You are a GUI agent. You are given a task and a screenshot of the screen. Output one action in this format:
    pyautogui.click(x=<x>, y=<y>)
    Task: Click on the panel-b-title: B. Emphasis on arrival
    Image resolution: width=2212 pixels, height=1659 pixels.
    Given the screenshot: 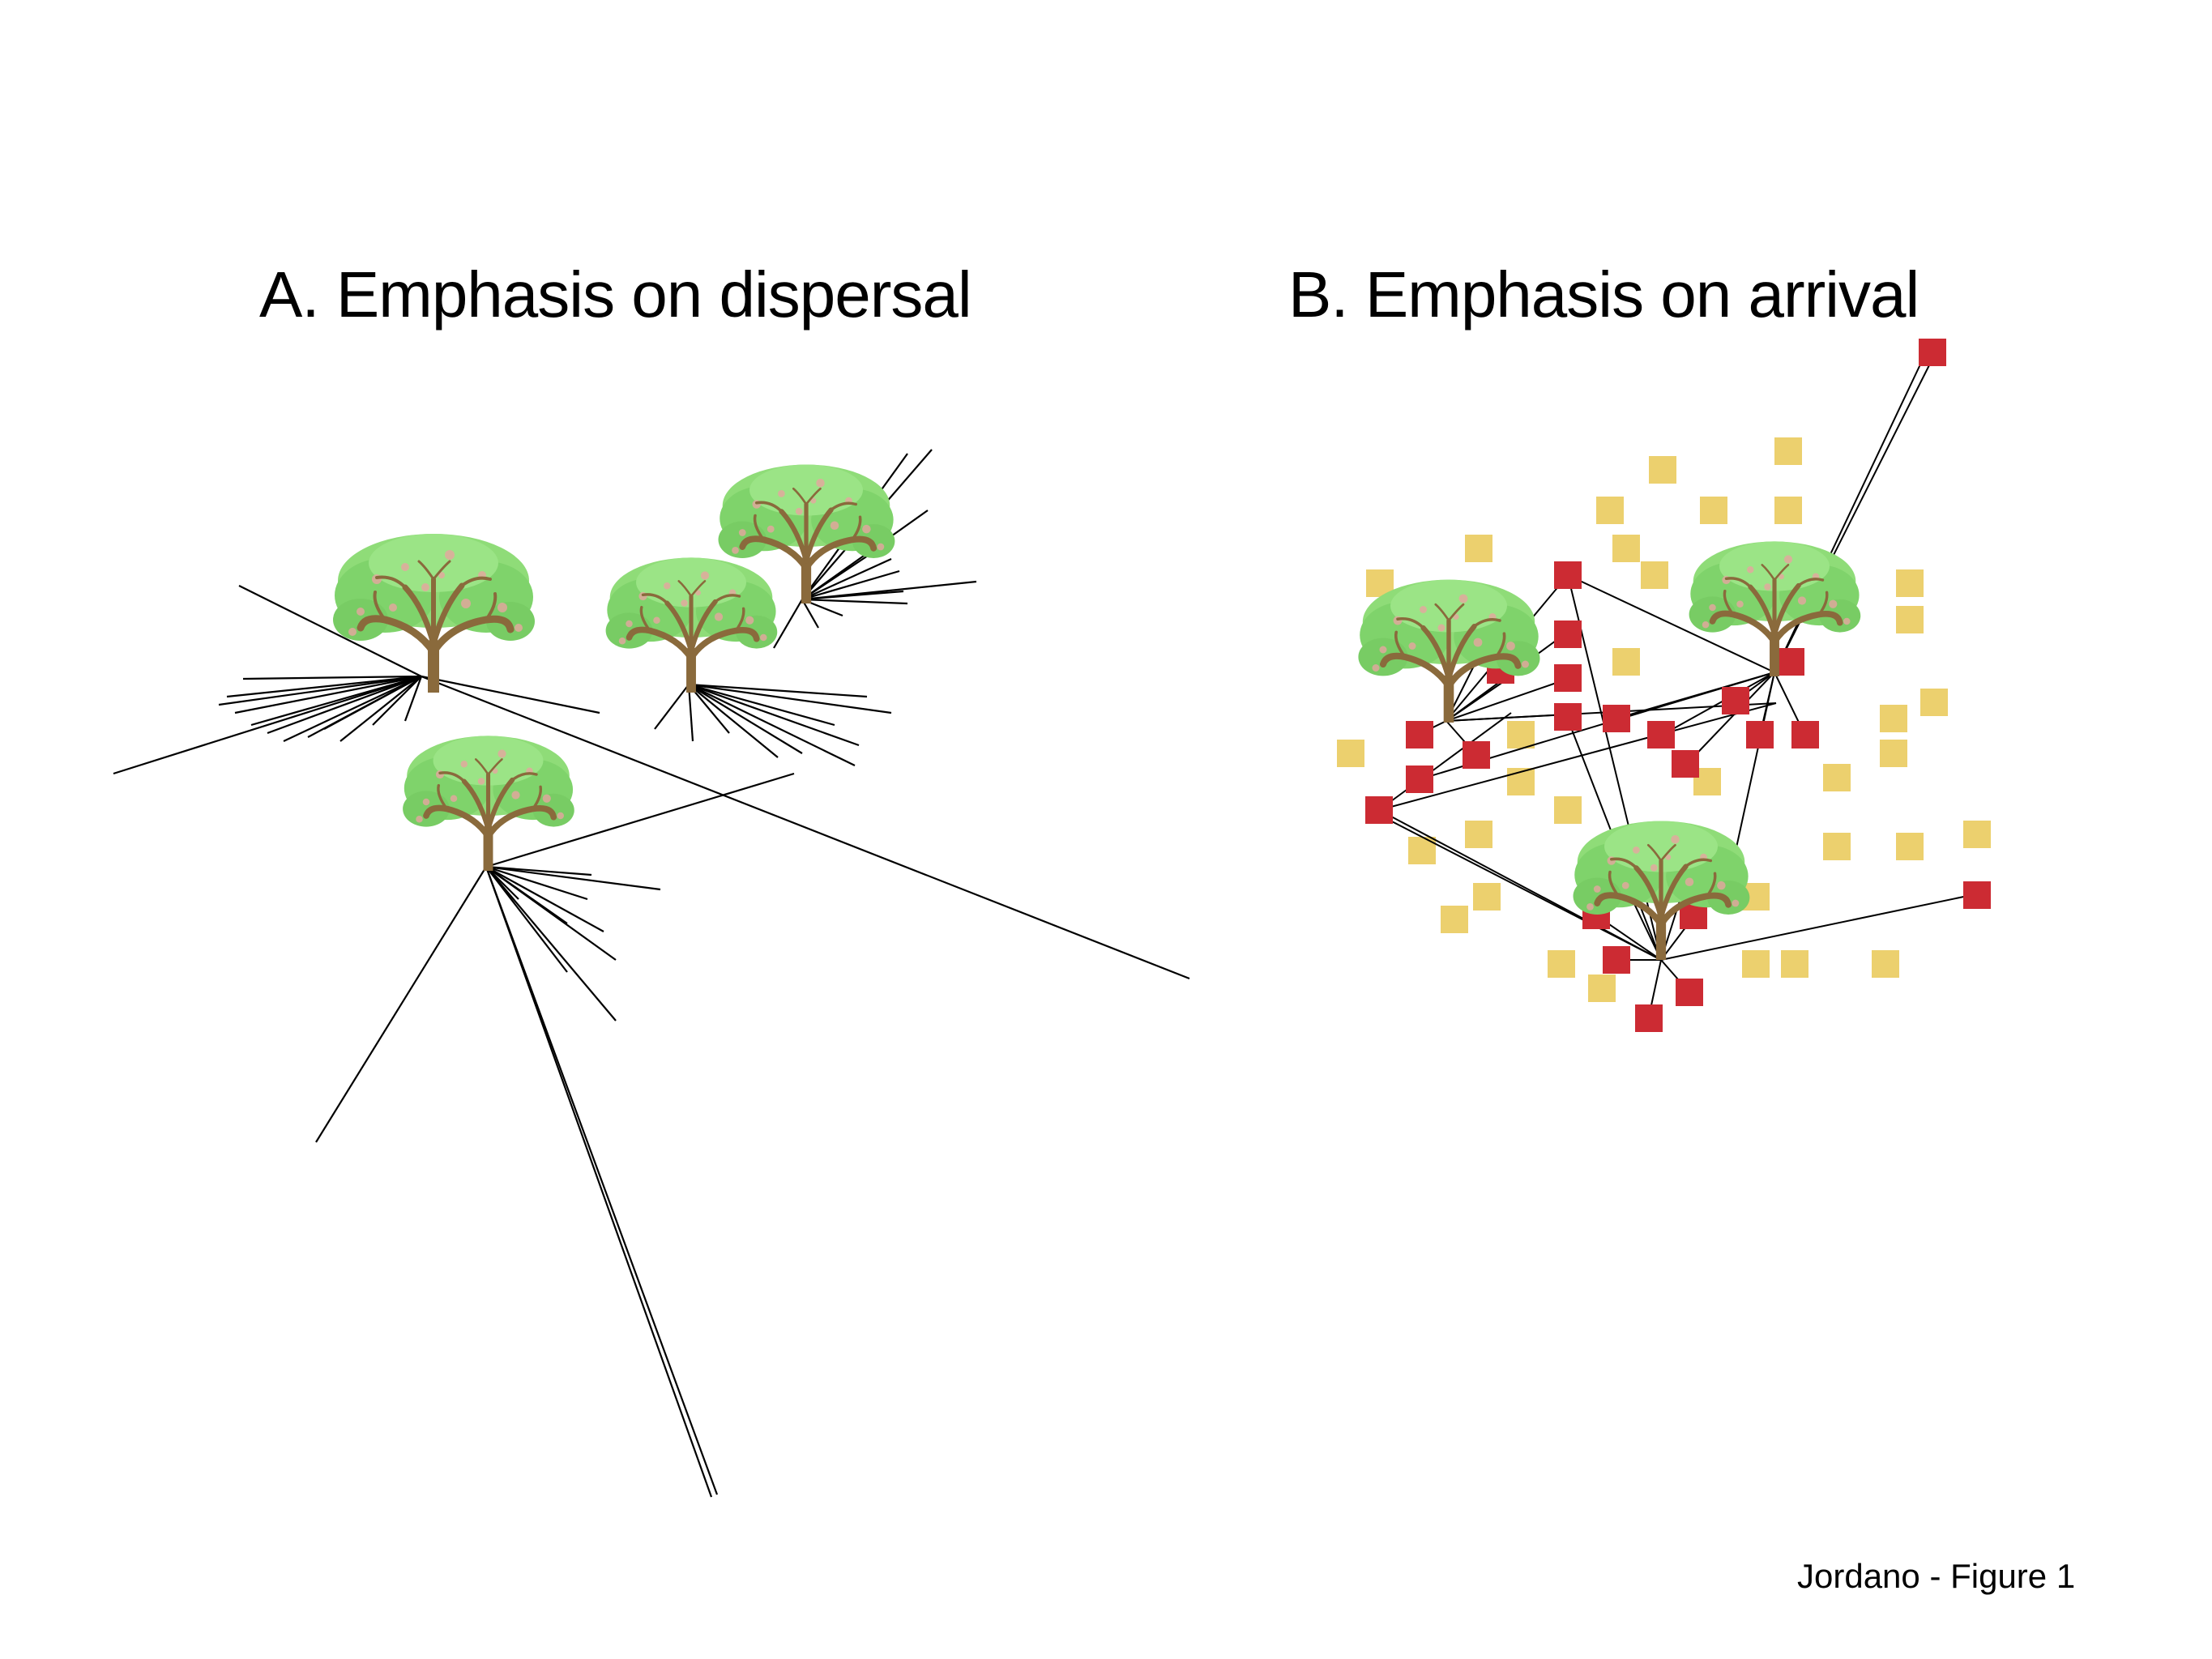 What is the action you would take?
    pyautogui.click(x=1603, y=294)
    